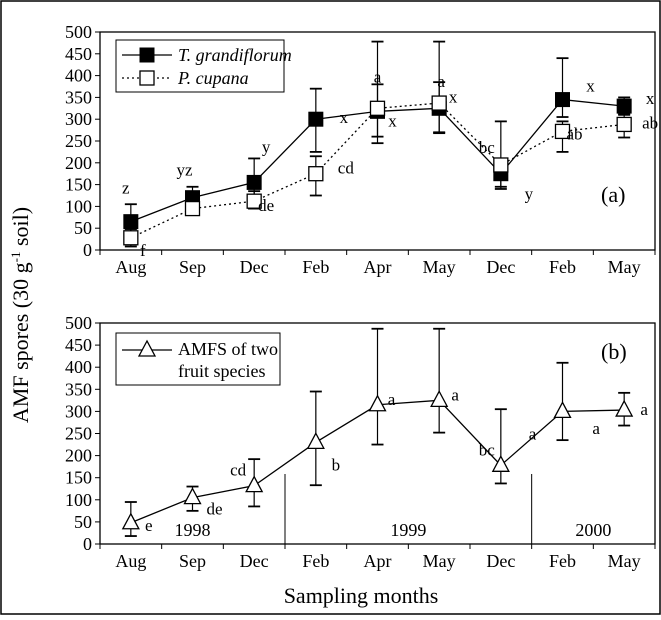 The width and height of the screenshot is (661, 620). Describe the element at coordinates (193, 530) in the screenshot. I see `panel-b-year-label: 1998` at that location.